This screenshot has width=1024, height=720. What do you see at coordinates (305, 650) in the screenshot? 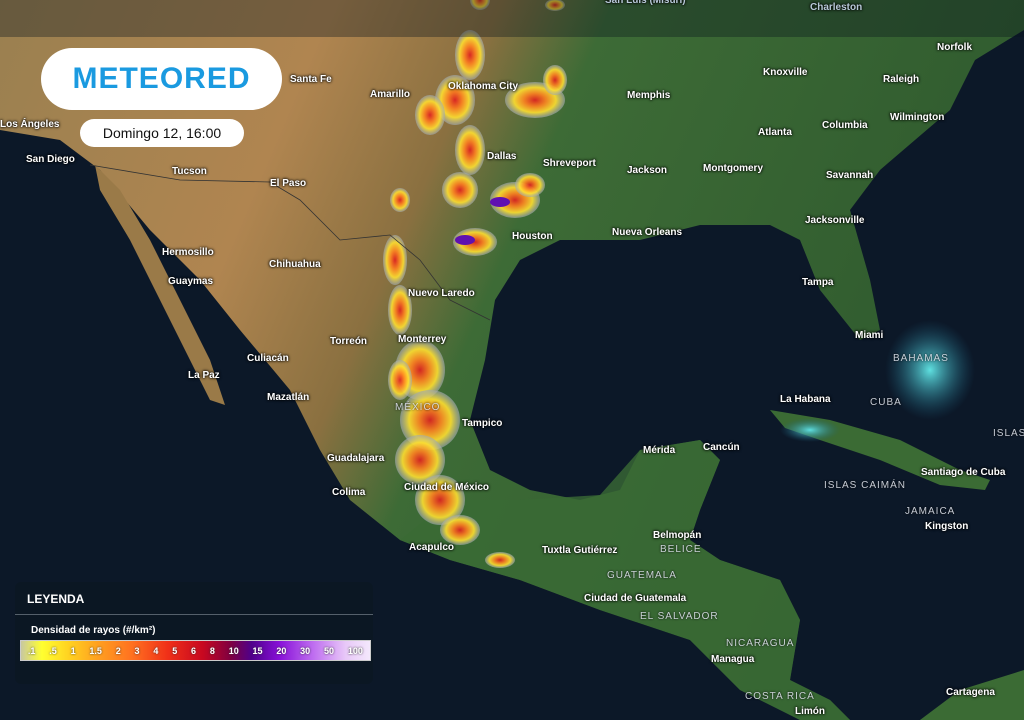
I see `legend-scale-tick: 30` at bounding box center [305, 650].